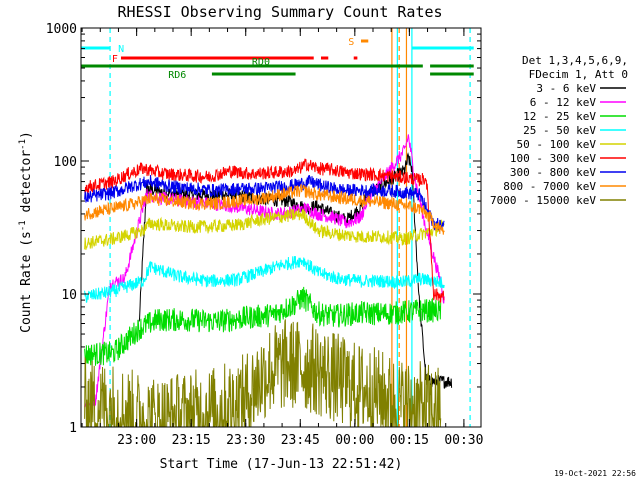 This screenshot has height=480, width=640. Describe the element at coordinates (26, 282) in the screenshot. I see `y-axis-label-main: Count Rate (s` at that location.